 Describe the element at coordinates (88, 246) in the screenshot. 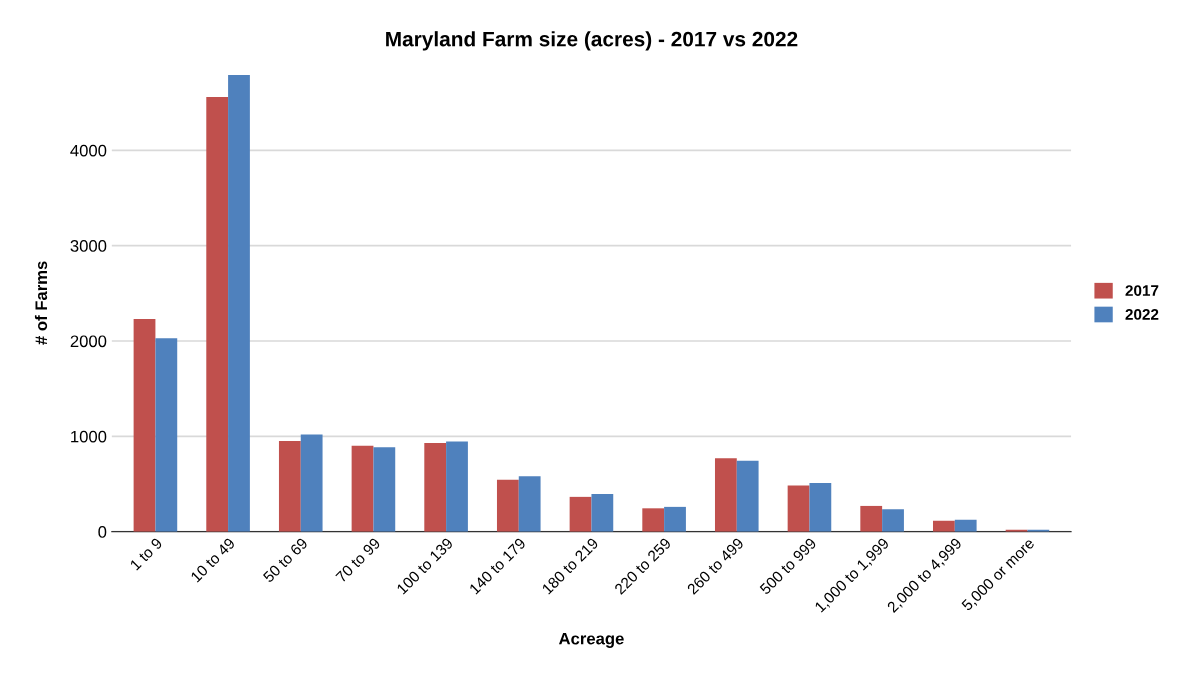

I see `y-tick-label: 3000` at that location.